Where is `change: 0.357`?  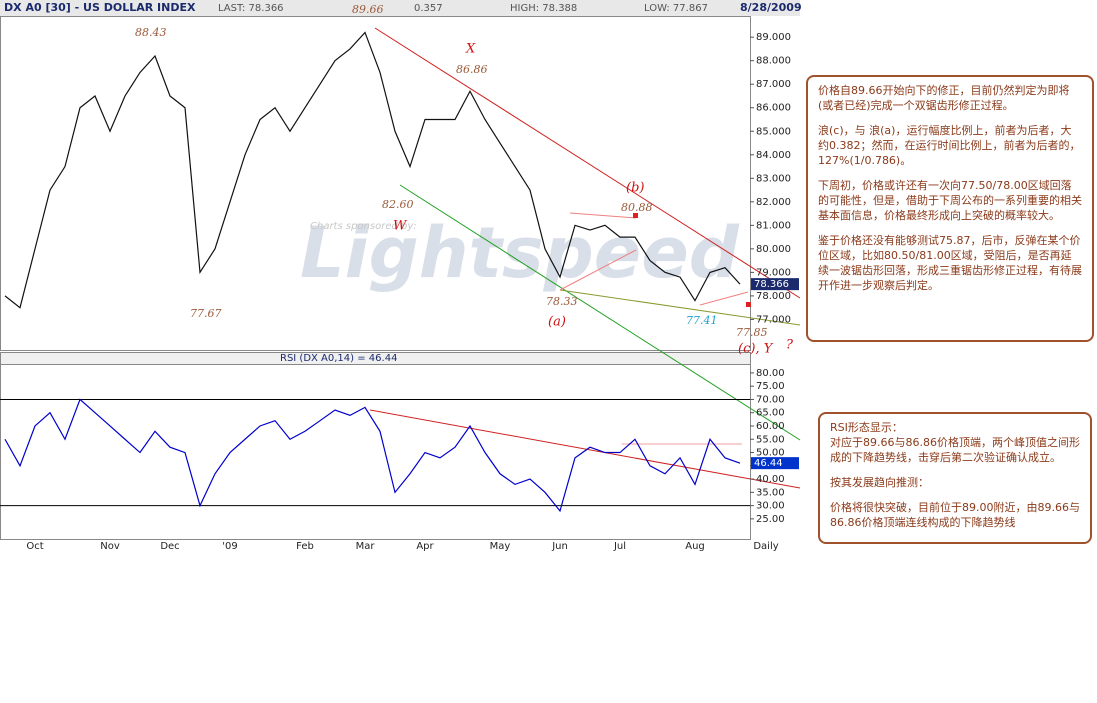 change: 0.357 is located at coordinates (428, 8).